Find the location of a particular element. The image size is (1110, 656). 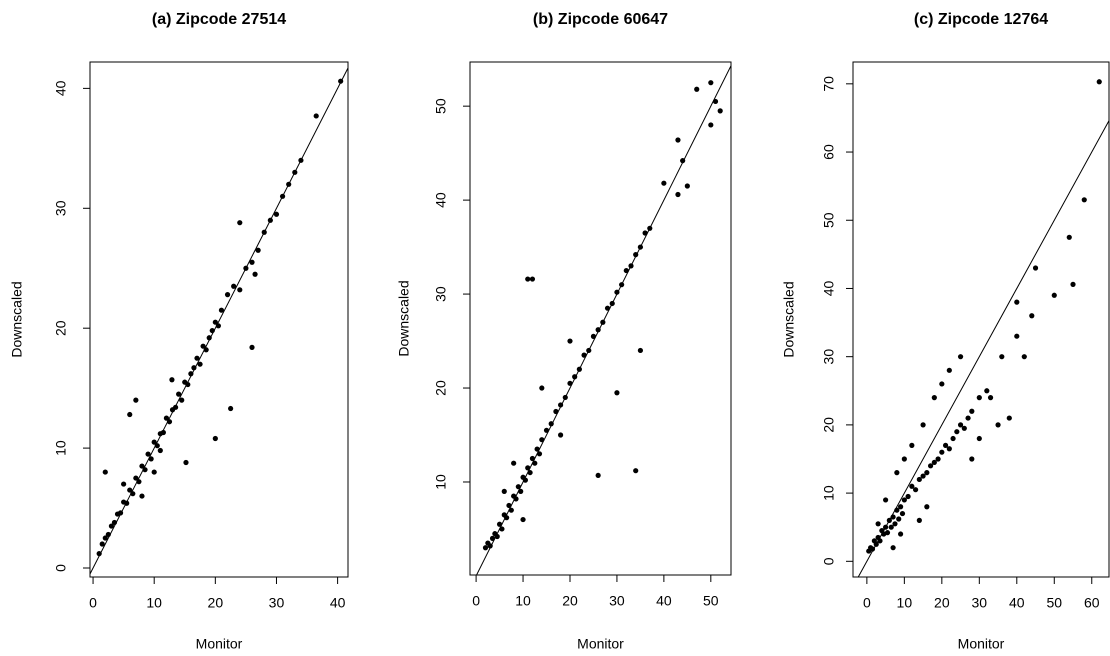

y-tick-label: 40 is located at coordinates (829, 288).